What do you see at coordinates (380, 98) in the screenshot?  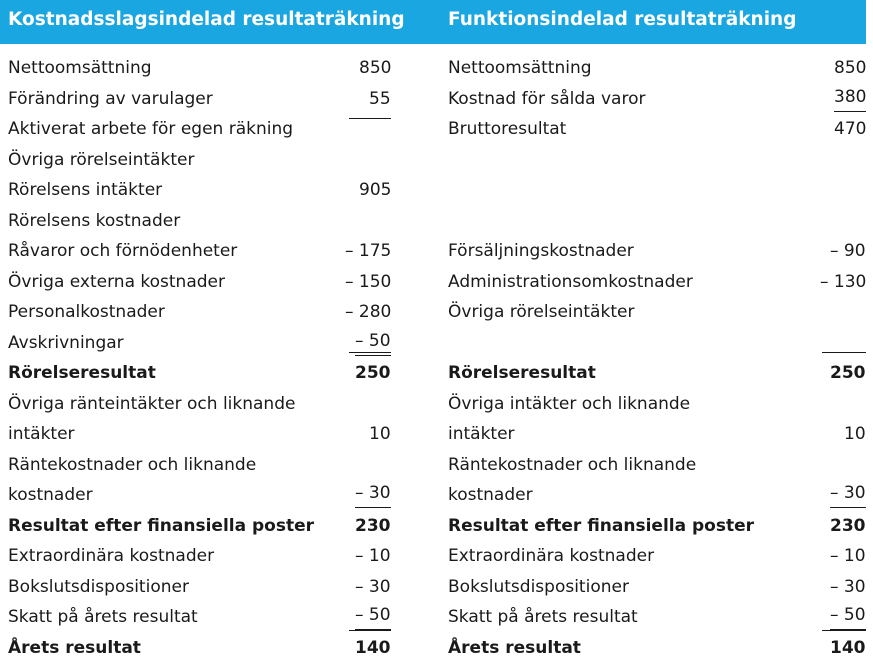 I see `row-value: 55` at bounding box center [380, 98].